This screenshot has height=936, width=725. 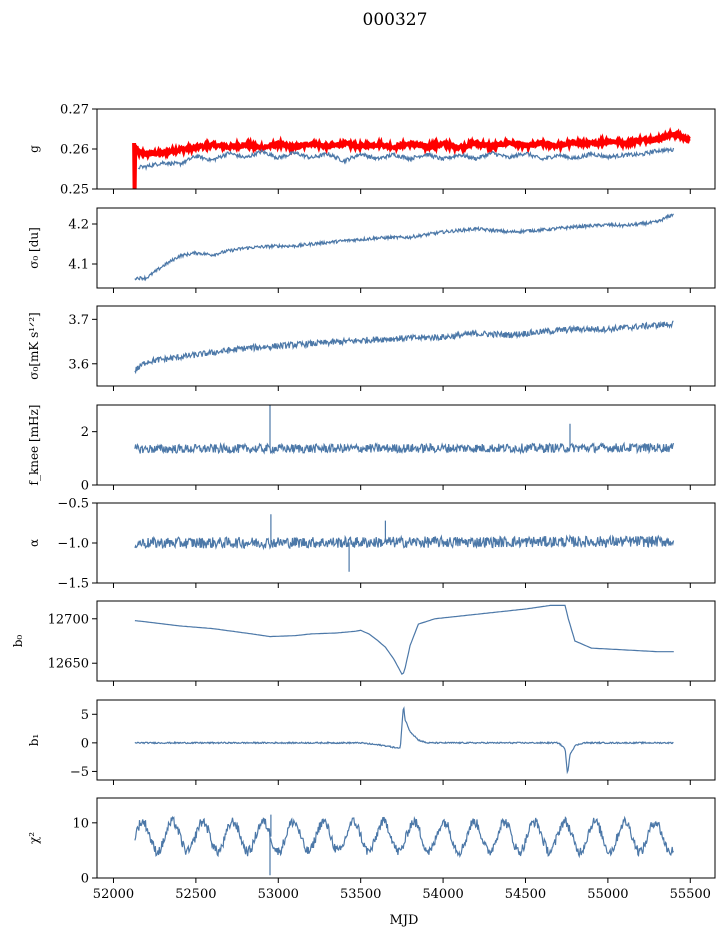 I want to click on panel-b0: 12650 12700 b₀, so click(x=363, y=643).